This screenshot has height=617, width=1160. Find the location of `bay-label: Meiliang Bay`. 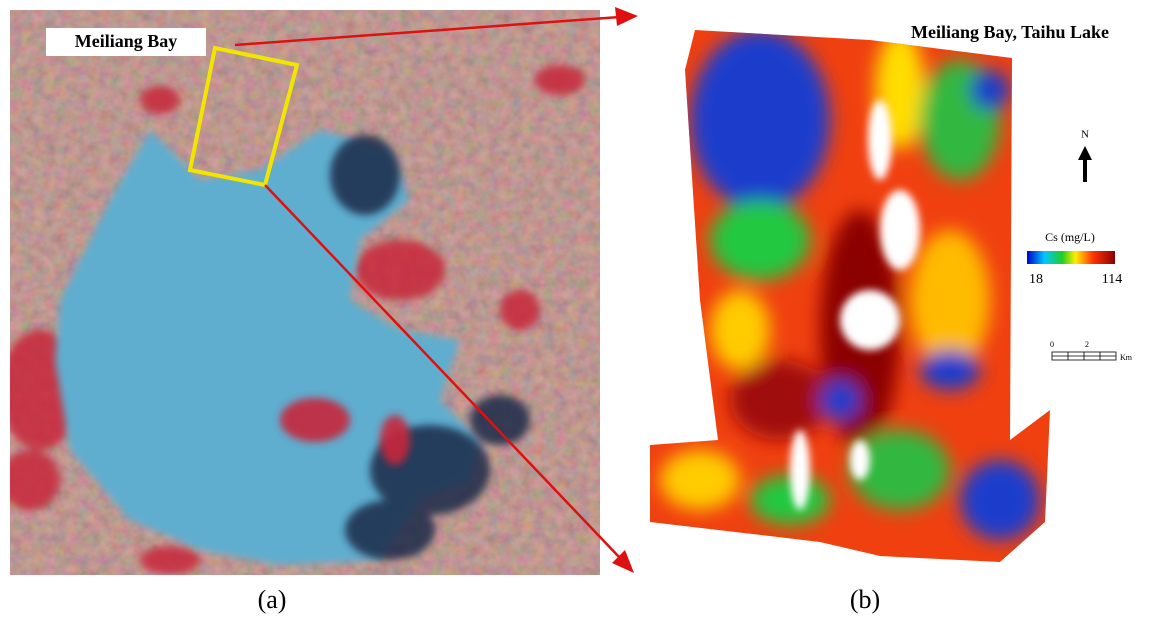

bay-label: Meiliang Bay is located at coordinates (126, 41).